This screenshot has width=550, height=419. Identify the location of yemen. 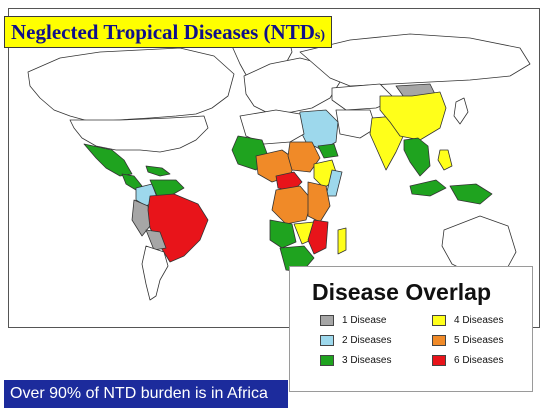
(328, 151).